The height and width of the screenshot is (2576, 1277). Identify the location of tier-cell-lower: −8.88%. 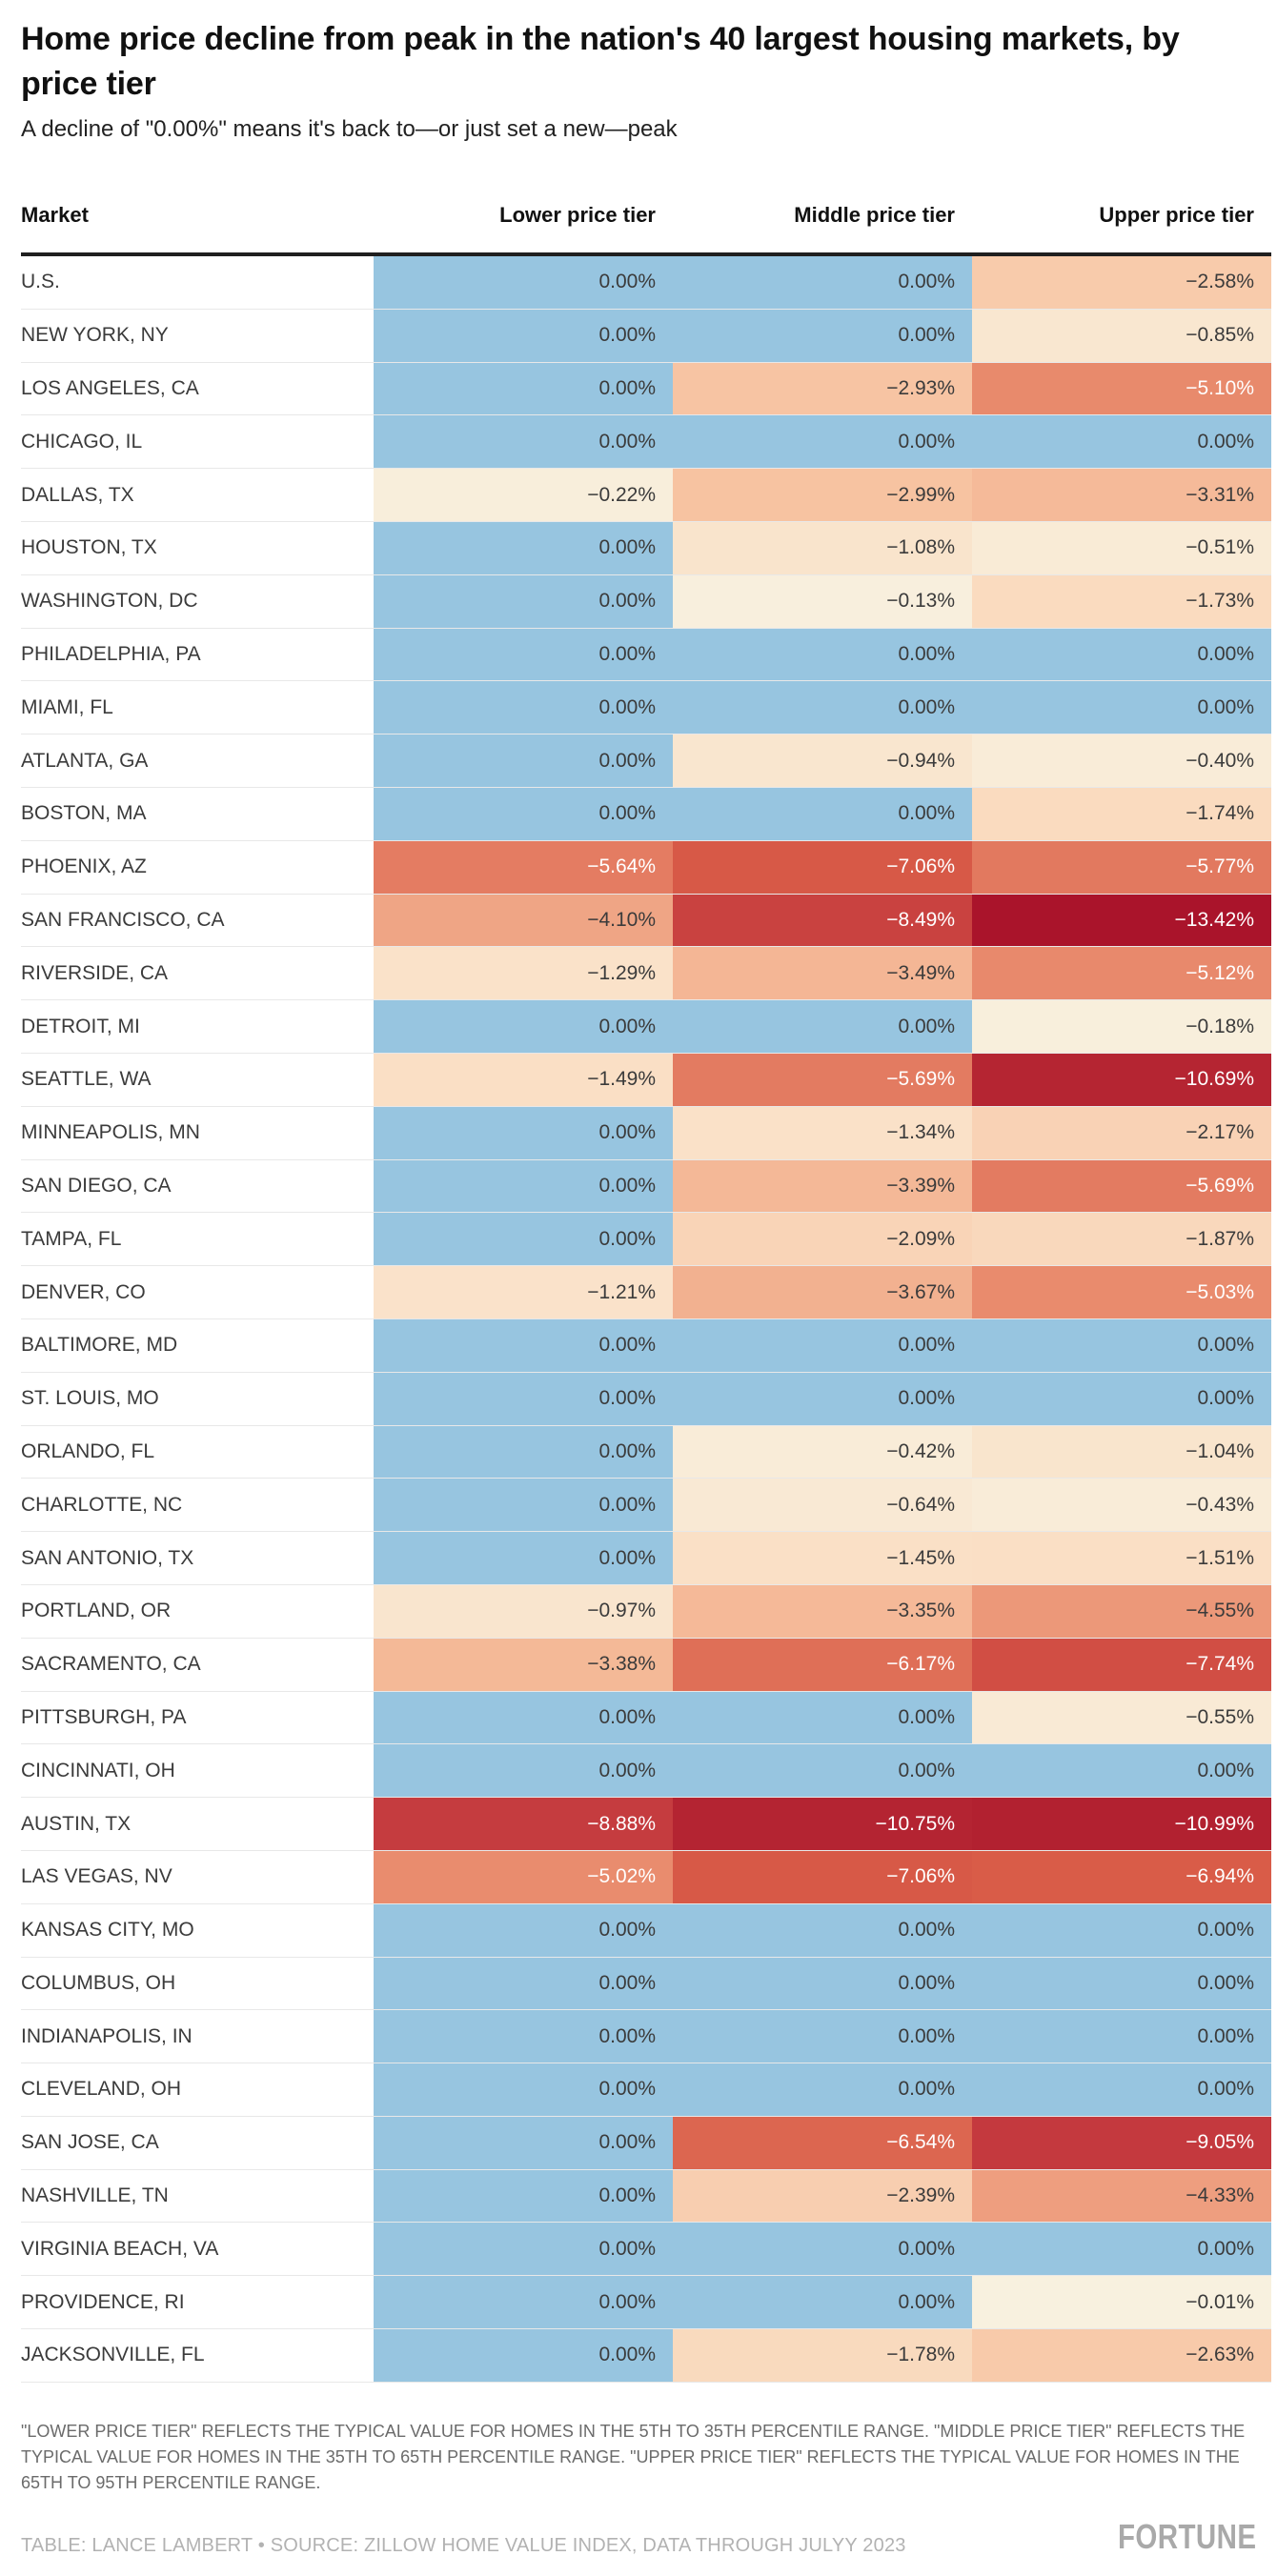
(523, 1824).